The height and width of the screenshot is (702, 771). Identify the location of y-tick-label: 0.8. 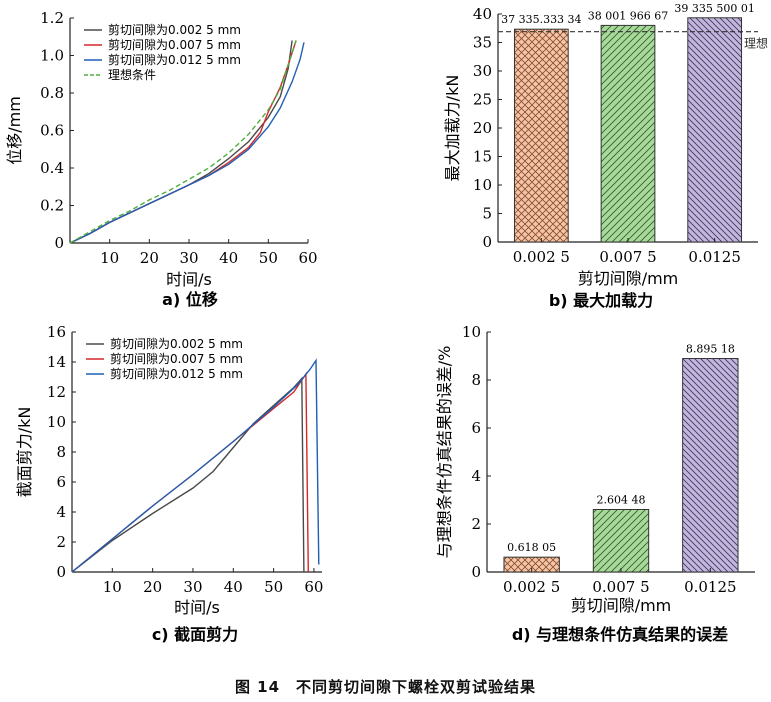
(52, 93).